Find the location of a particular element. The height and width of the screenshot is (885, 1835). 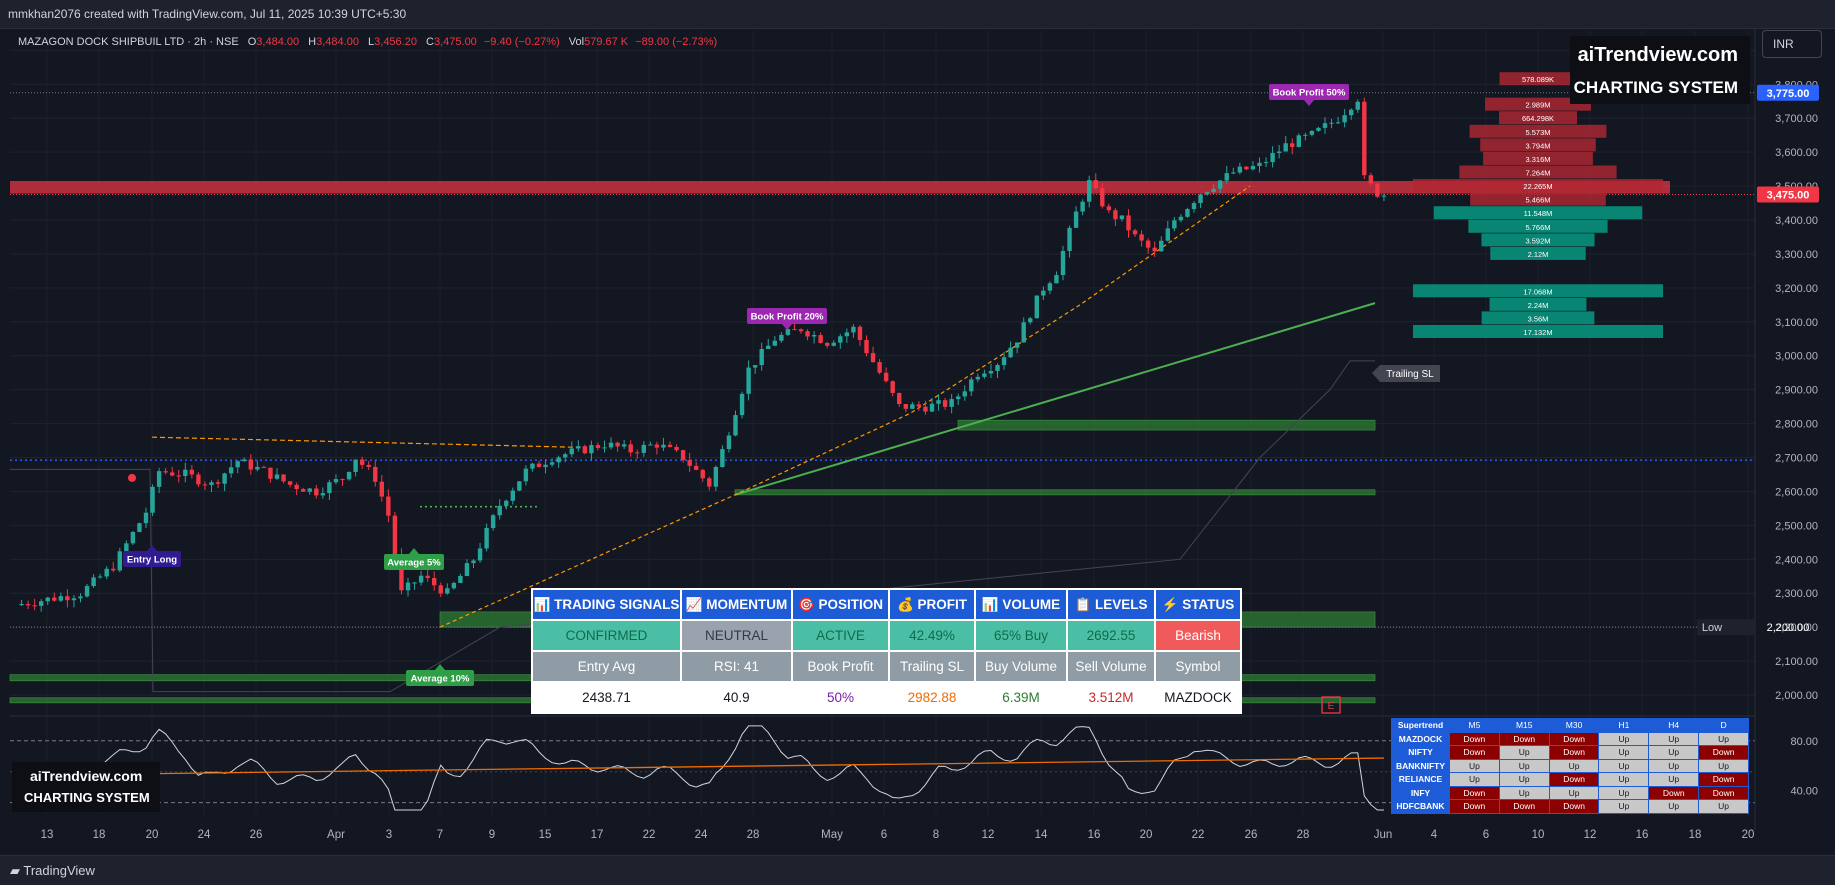

y-tick-label: 2,500.00 is located at coordinates (1796, 526).